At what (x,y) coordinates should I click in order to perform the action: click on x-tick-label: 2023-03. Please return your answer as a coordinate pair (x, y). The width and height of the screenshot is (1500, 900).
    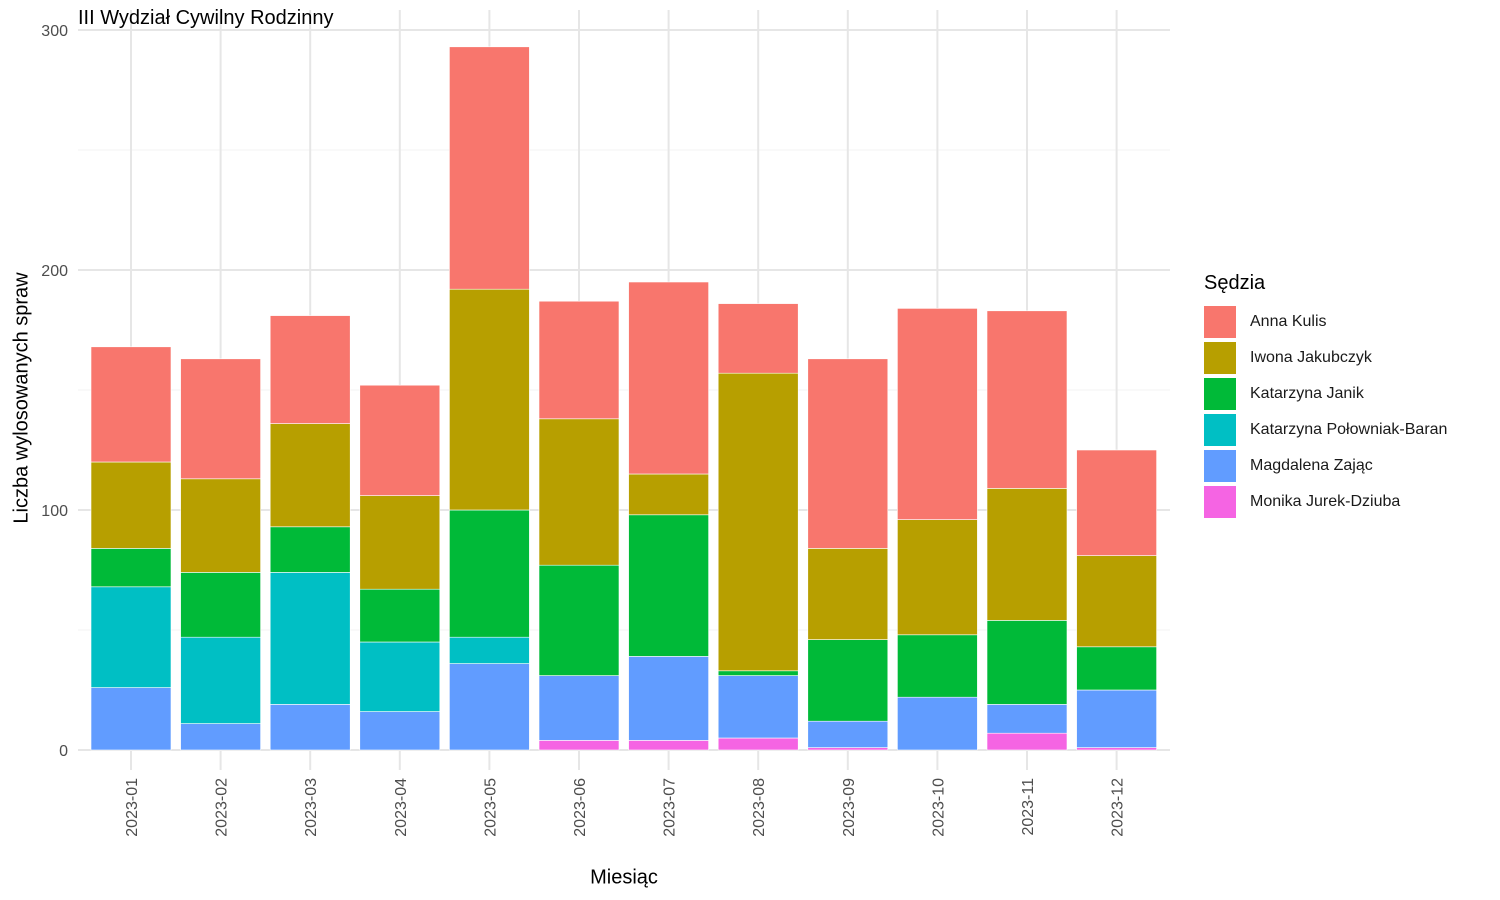
    Looking at the image, I should click on (311, 807).